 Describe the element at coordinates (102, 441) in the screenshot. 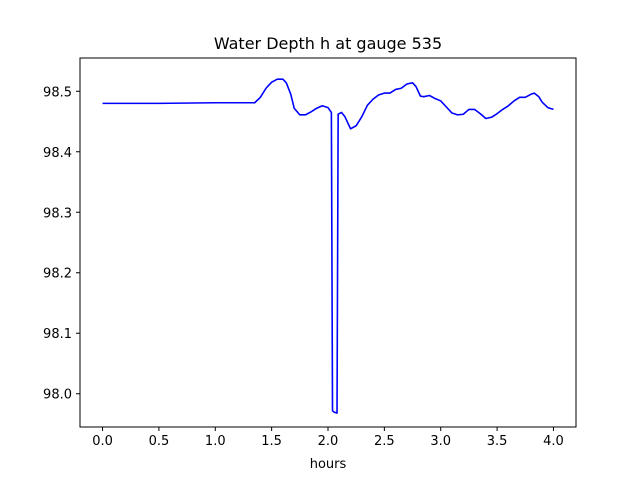

I see `x-tick-label: 0.0` at that location.